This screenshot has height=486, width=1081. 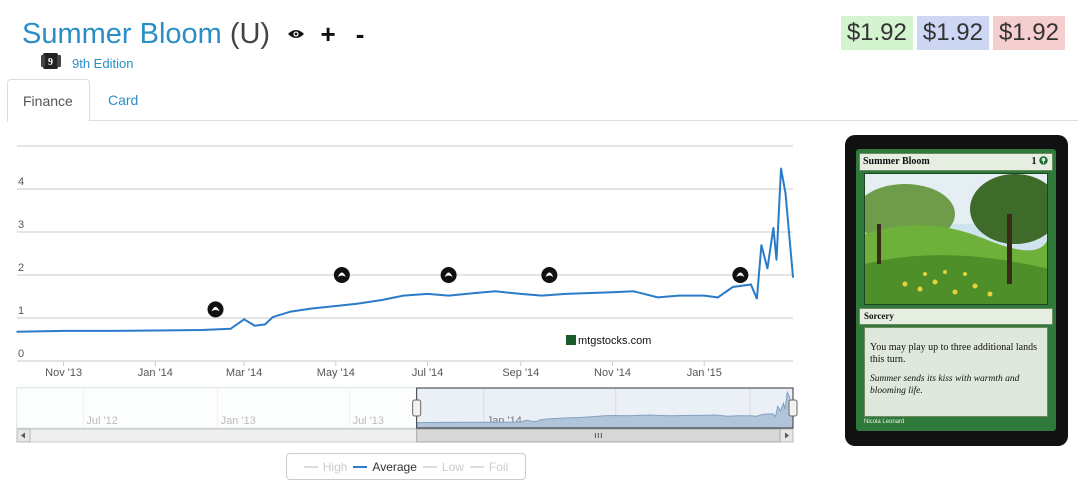 What do you see at coordinates (296, 34) in the screenshot?
I see `watch-eye-icon` at bounding box center [296, 34].